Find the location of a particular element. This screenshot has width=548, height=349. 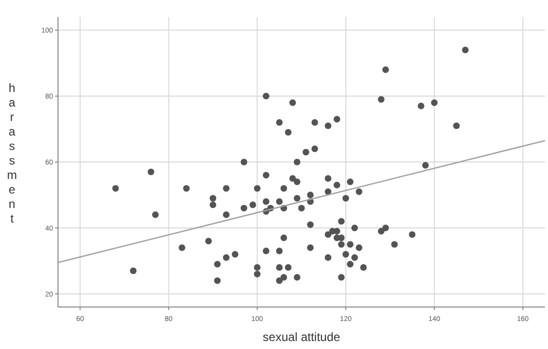

text: harassment is located at coordinates (12, 153).